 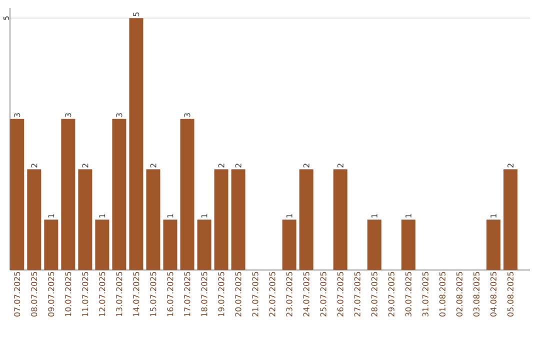 What do you see at coordinates (459, 294) in the screenshot?
I see `x-tick-label: 02.08.2025` at bounding box center [459, 294].